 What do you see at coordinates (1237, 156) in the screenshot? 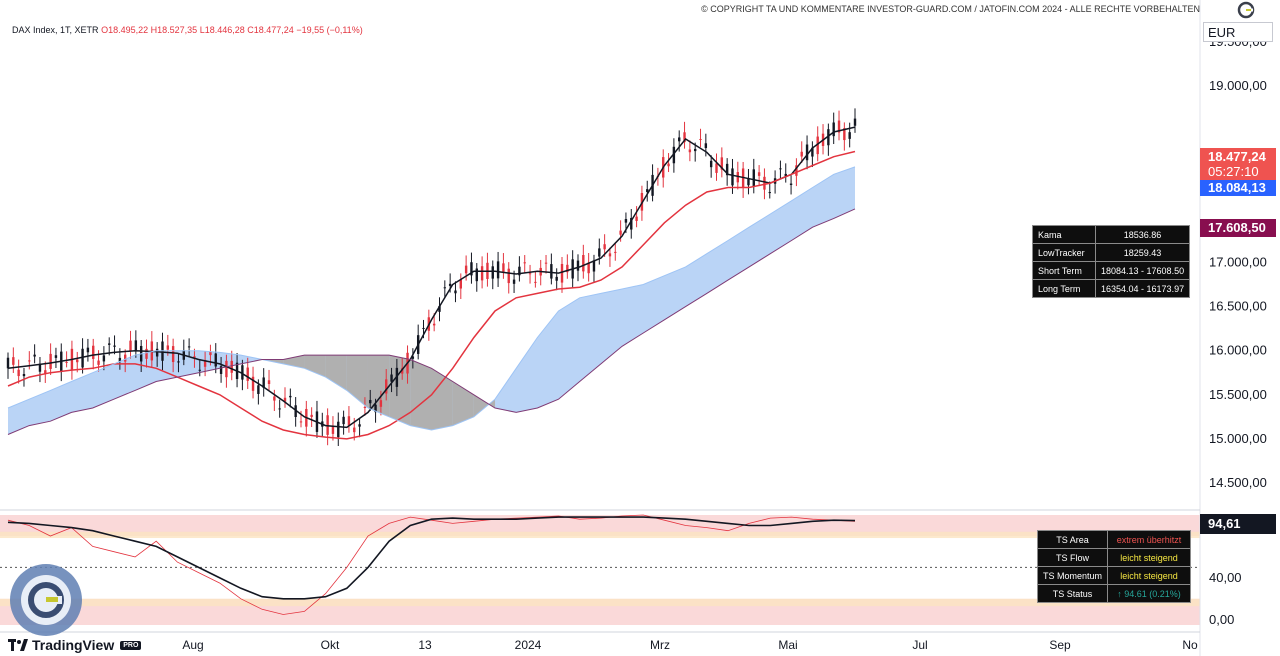
I see `last-price-value: 18.477,24` at bounding box center [1237, 156].